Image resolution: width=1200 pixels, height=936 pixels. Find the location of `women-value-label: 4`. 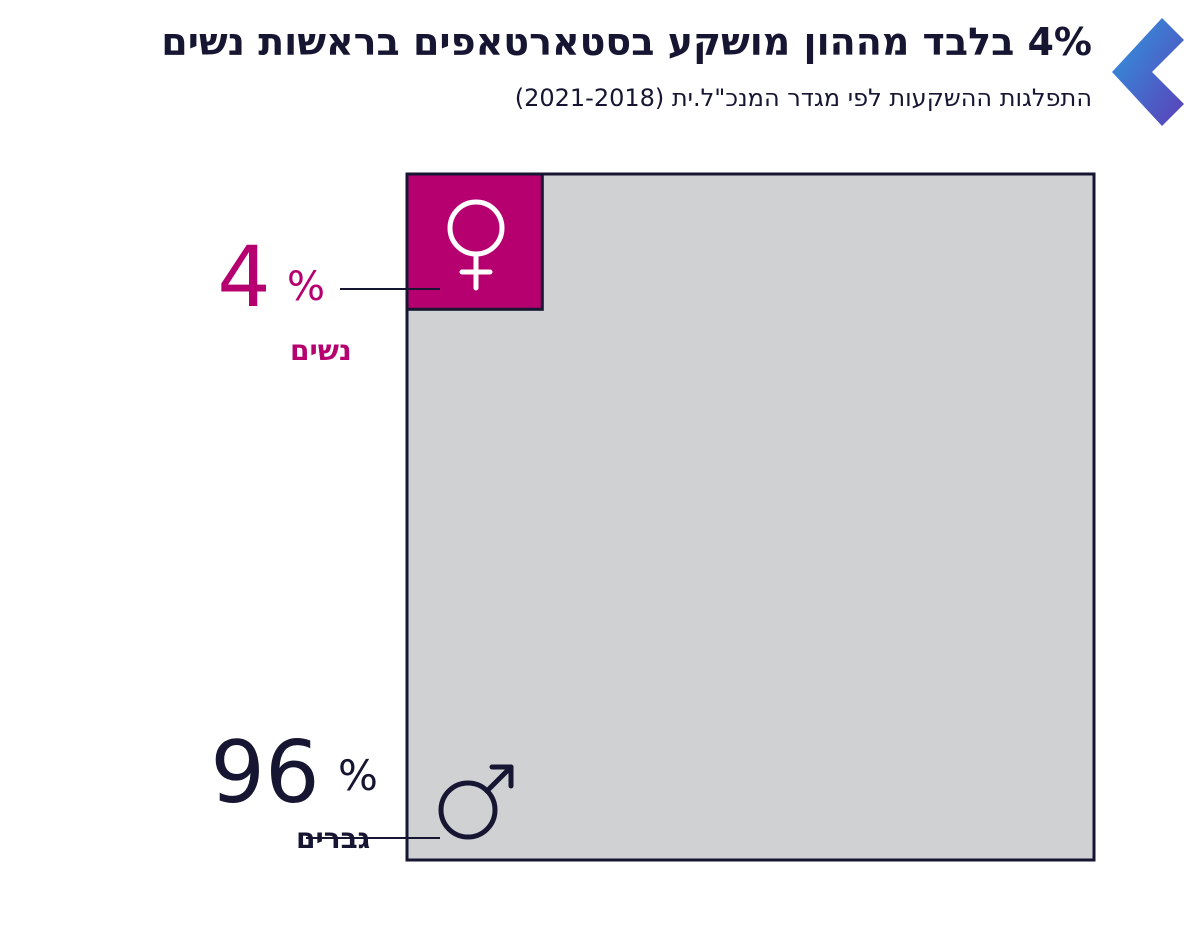

women-value-label: 4 is located at coordinates (243, 277).